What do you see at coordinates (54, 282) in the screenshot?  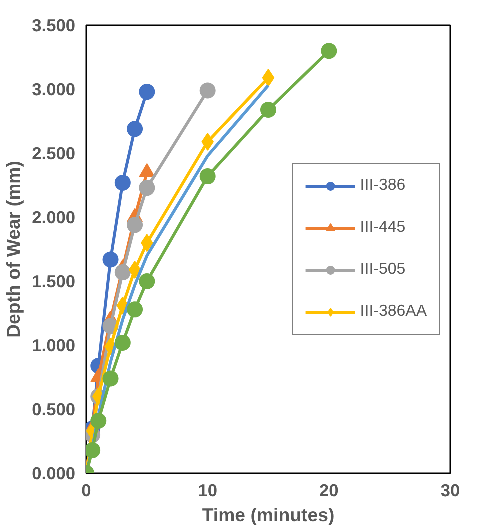 I see `y-tick-label: 1.500` at bounding box center [54, 282].